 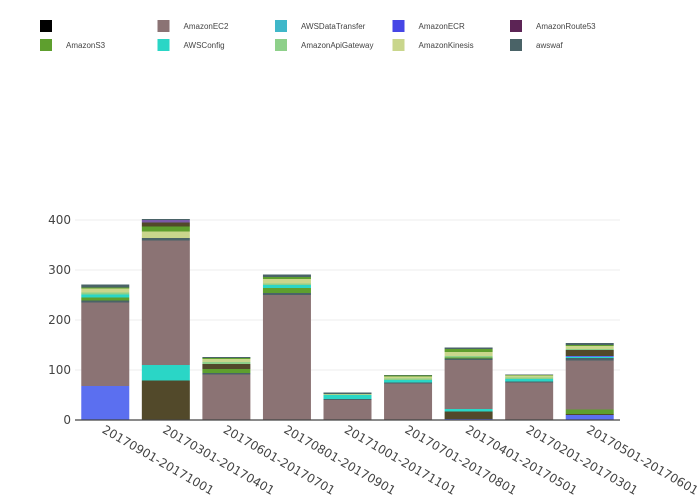 I want to click on legend-swatch-awsdatatransfer, so click(x=281, y=26).